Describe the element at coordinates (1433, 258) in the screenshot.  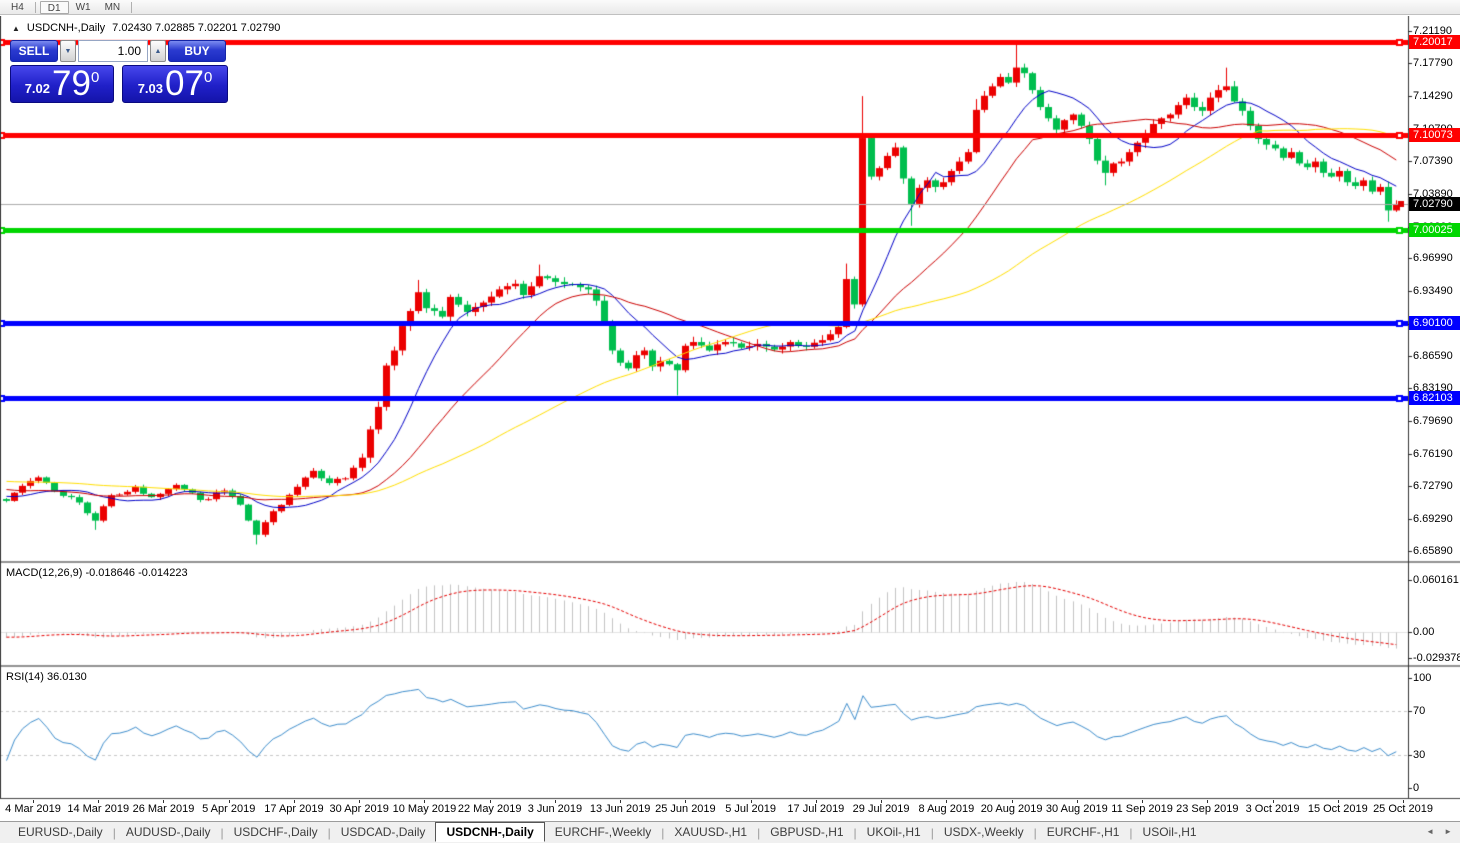
I see `price-tick-label: 6.96990` at that location.